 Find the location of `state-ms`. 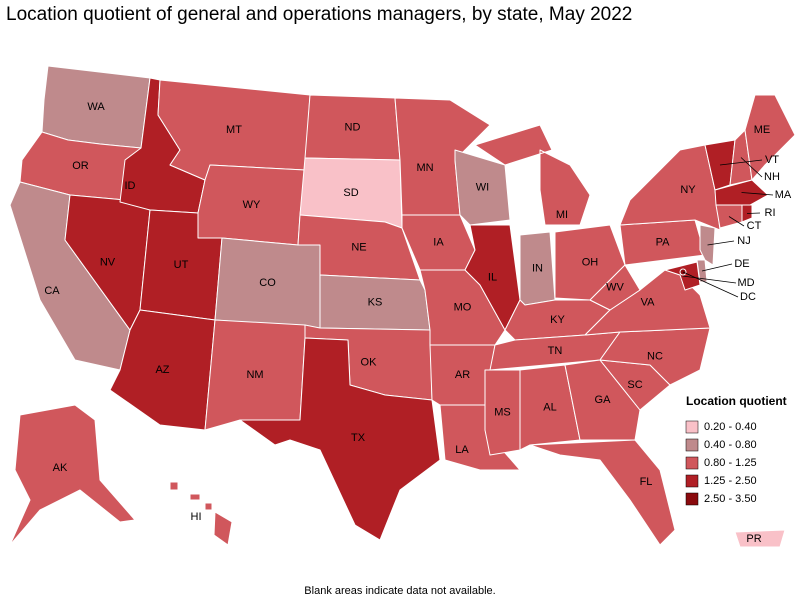

state-ms is located at coordinates (502, 412).